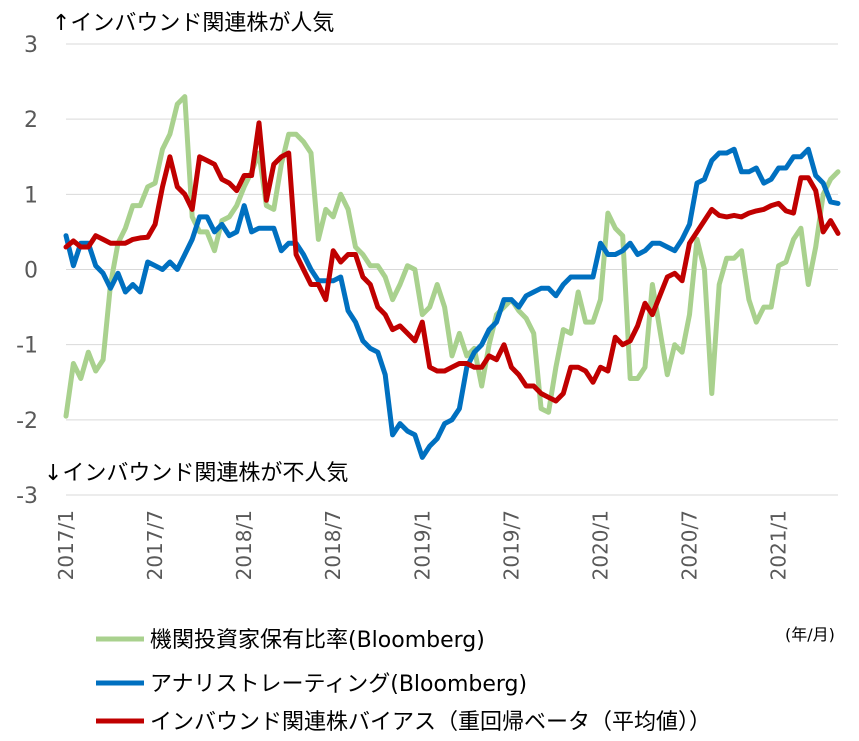 This screenshot has height=741, width=859. I want to click on y-tick-label: 3, so click(31, 45).